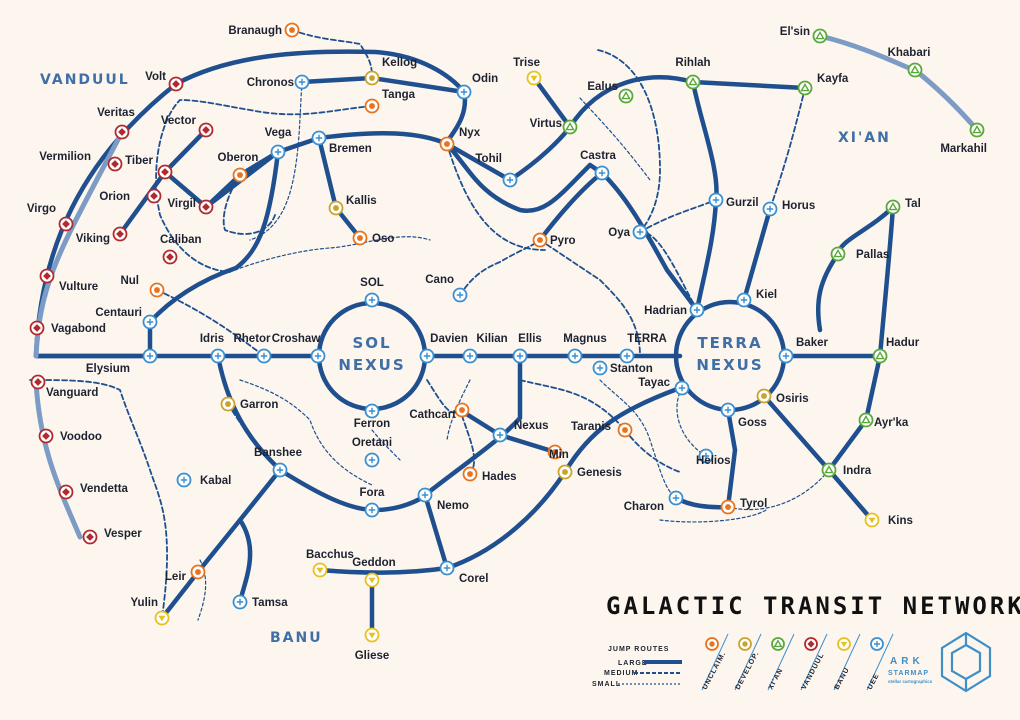 The height and width of the screenshot is (720, 1020). What do you see at coordinates (638, 649) in the screenshot?
I see `legend-jump-routes-label: JUMP ROUTES` at bounding box center [638, 649].